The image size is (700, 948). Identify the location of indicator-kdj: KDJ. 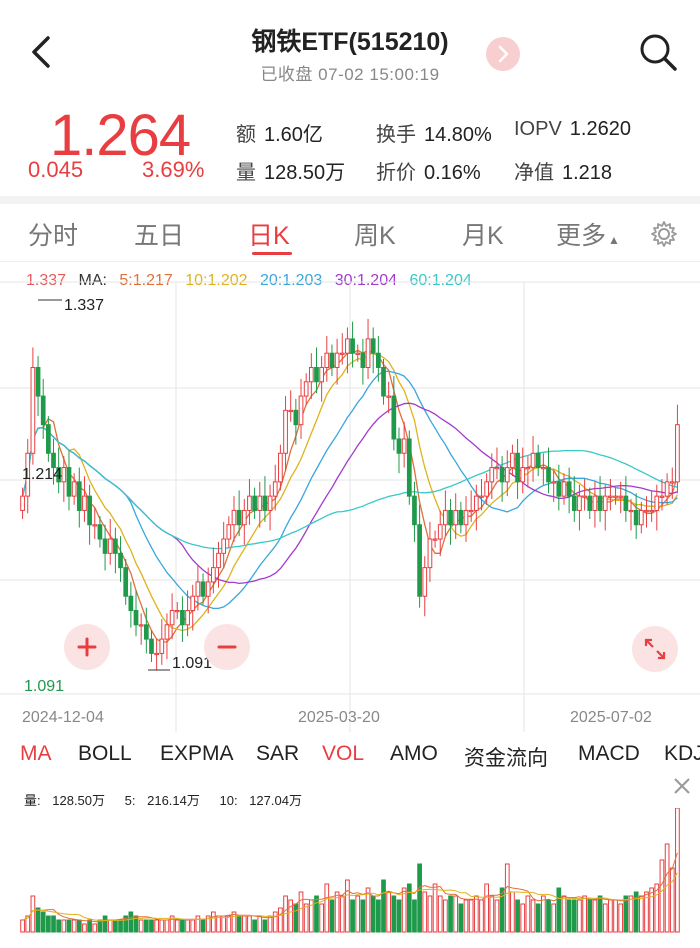
(682, 753).